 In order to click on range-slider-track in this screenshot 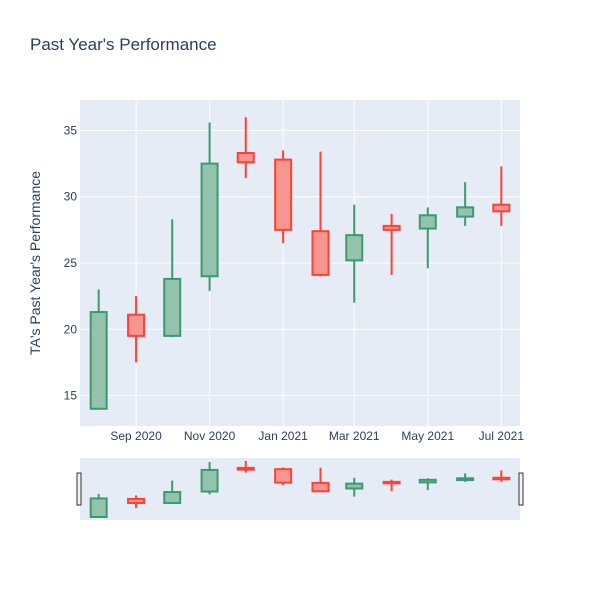, I will do `click(300, 489)`.